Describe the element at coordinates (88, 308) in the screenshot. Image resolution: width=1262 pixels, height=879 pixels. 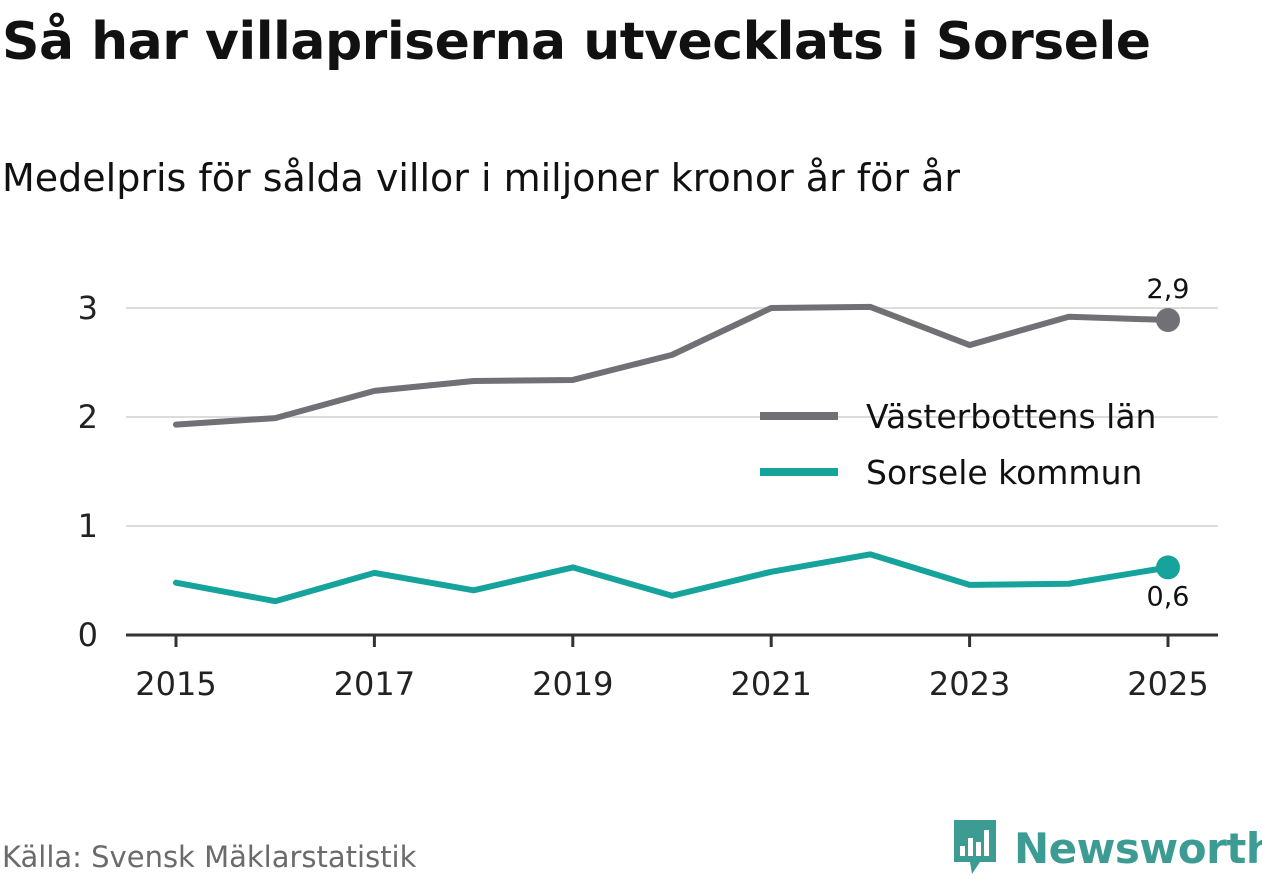
I see `y-tick-label-3: 3` at that location.